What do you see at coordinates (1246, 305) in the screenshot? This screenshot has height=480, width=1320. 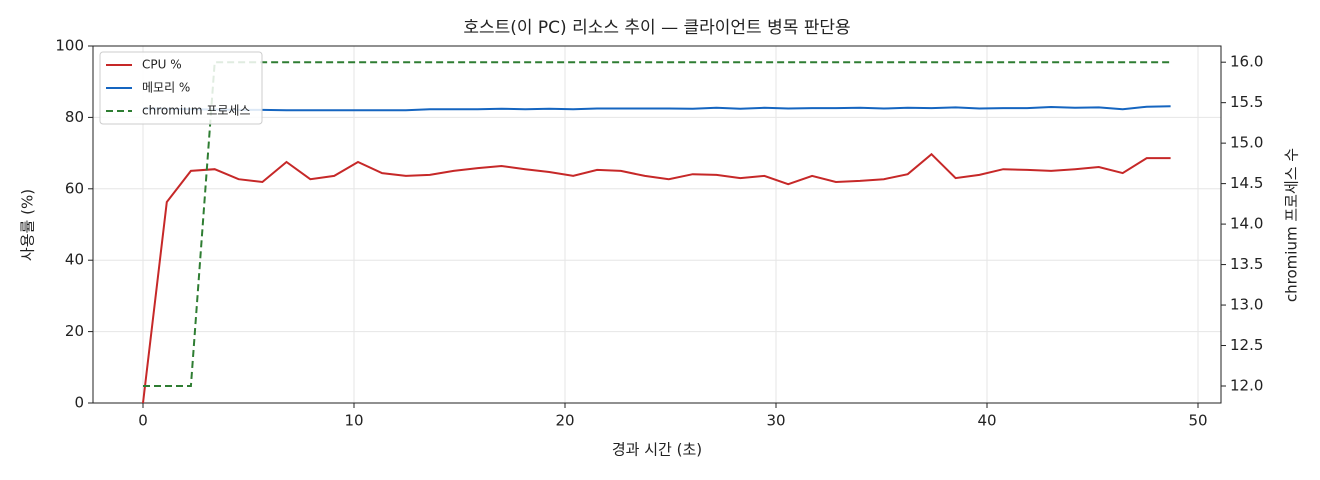 I see `y2-tick-label: 13.0` at bounding box center [1246, 305].